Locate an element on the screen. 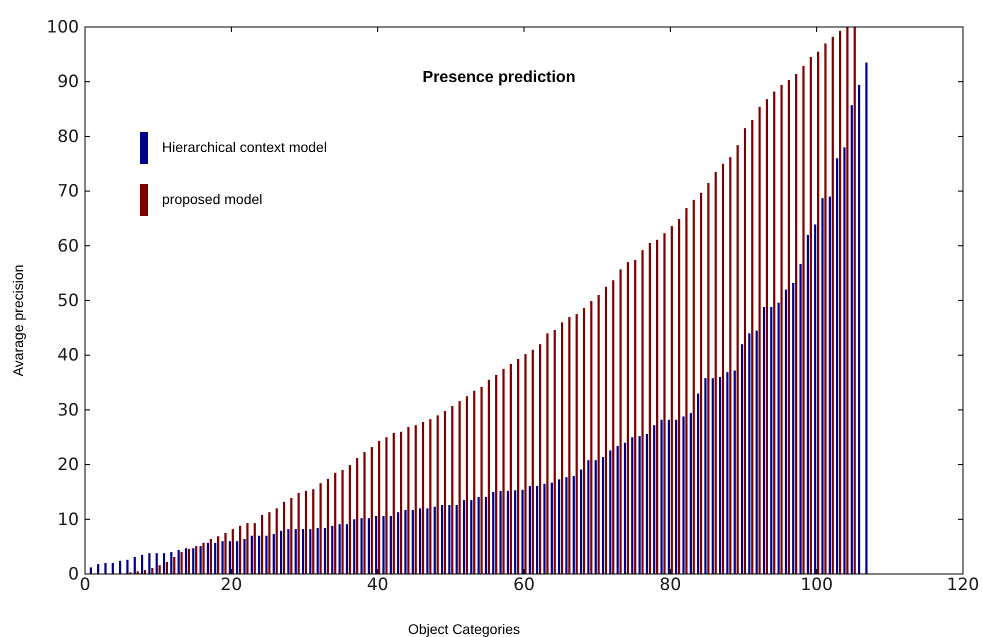  y-tick-label: 10 is located at coordinates (68, 520).